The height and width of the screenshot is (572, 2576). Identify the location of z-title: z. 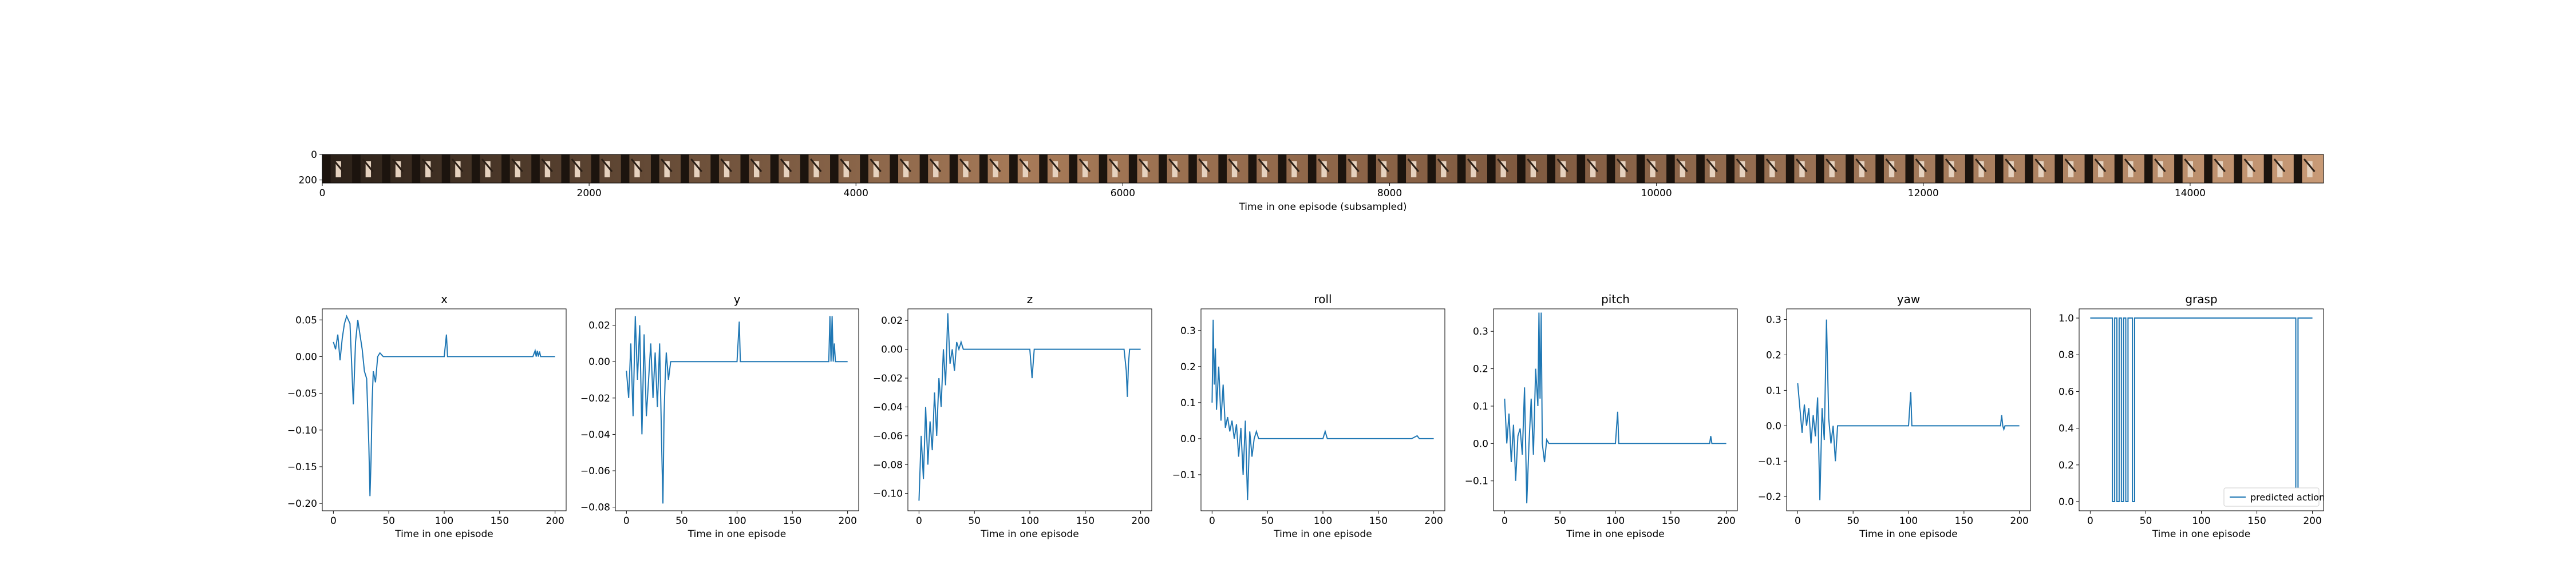
(1030, 299).